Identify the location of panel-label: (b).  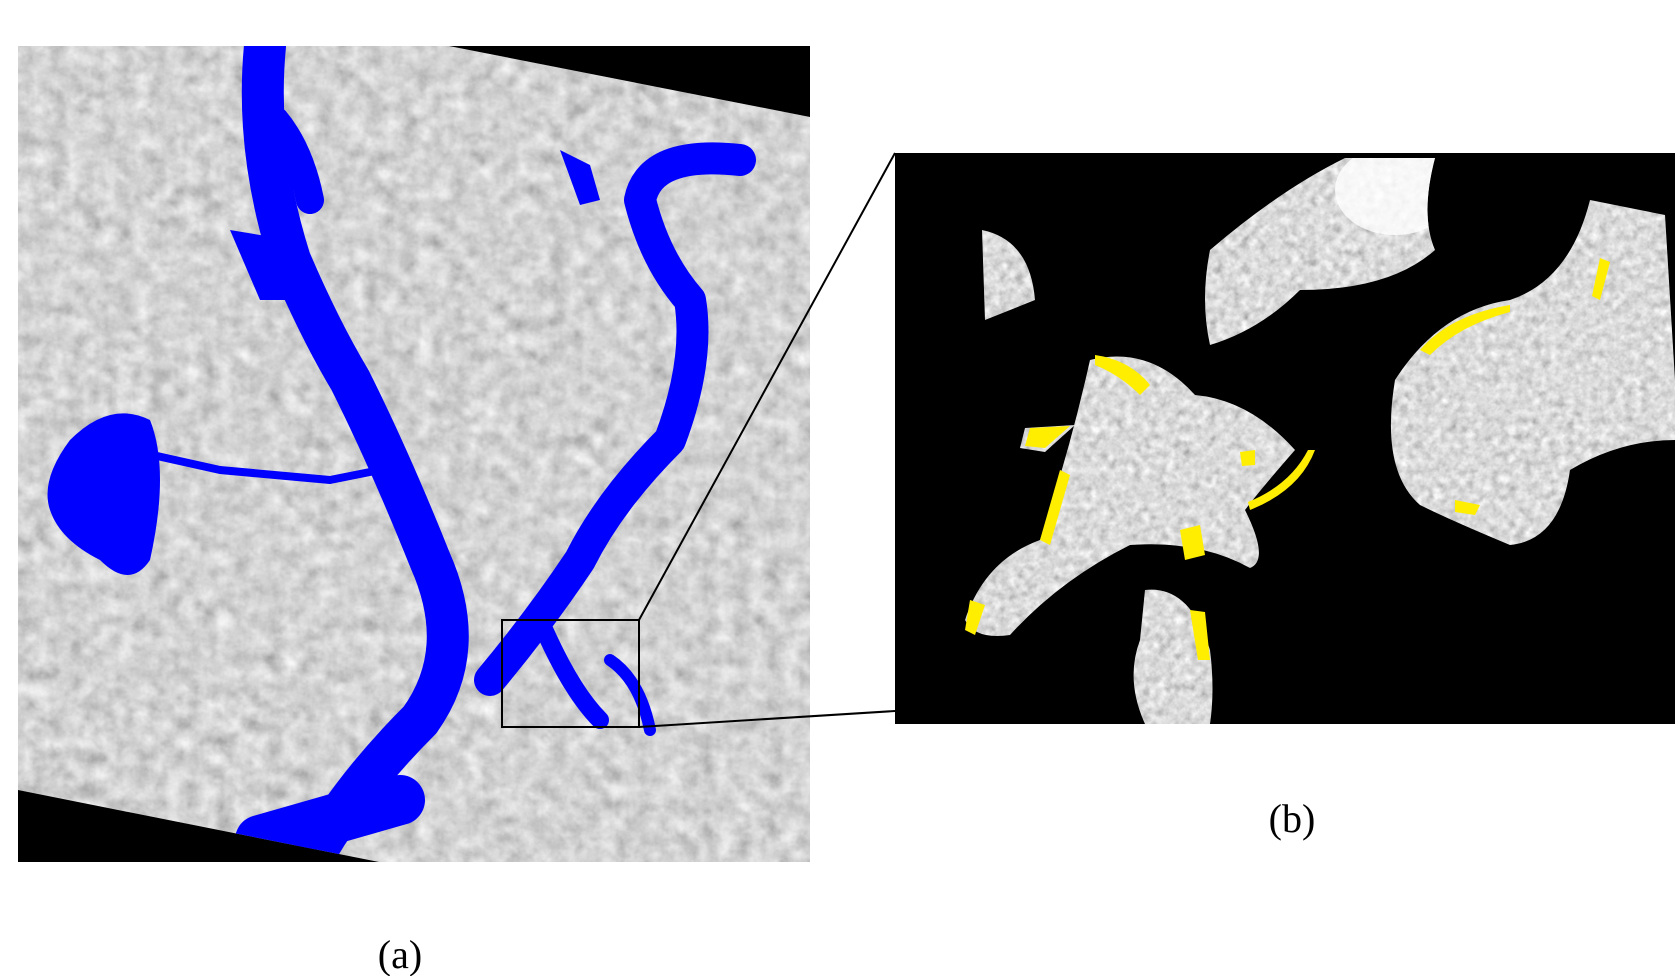
(1292, 818).